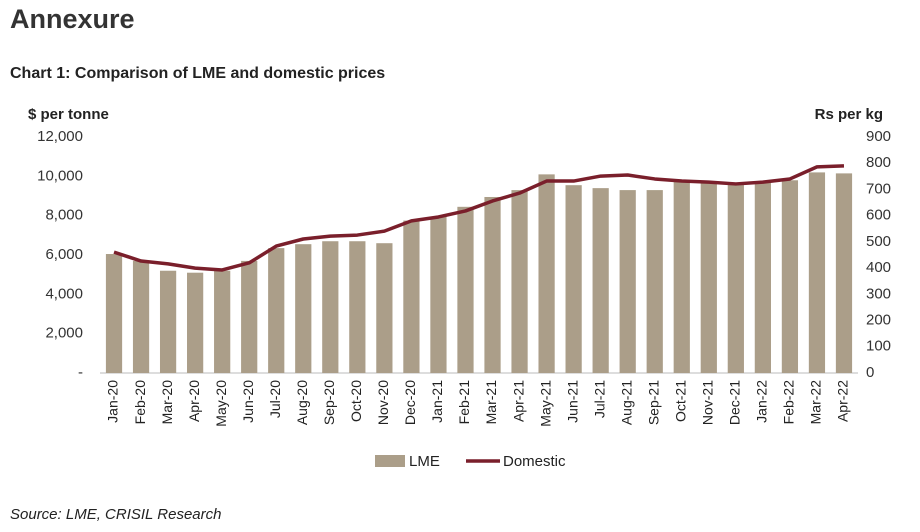  I want to click on y-tick-label: 2,000, so click(64, 333).